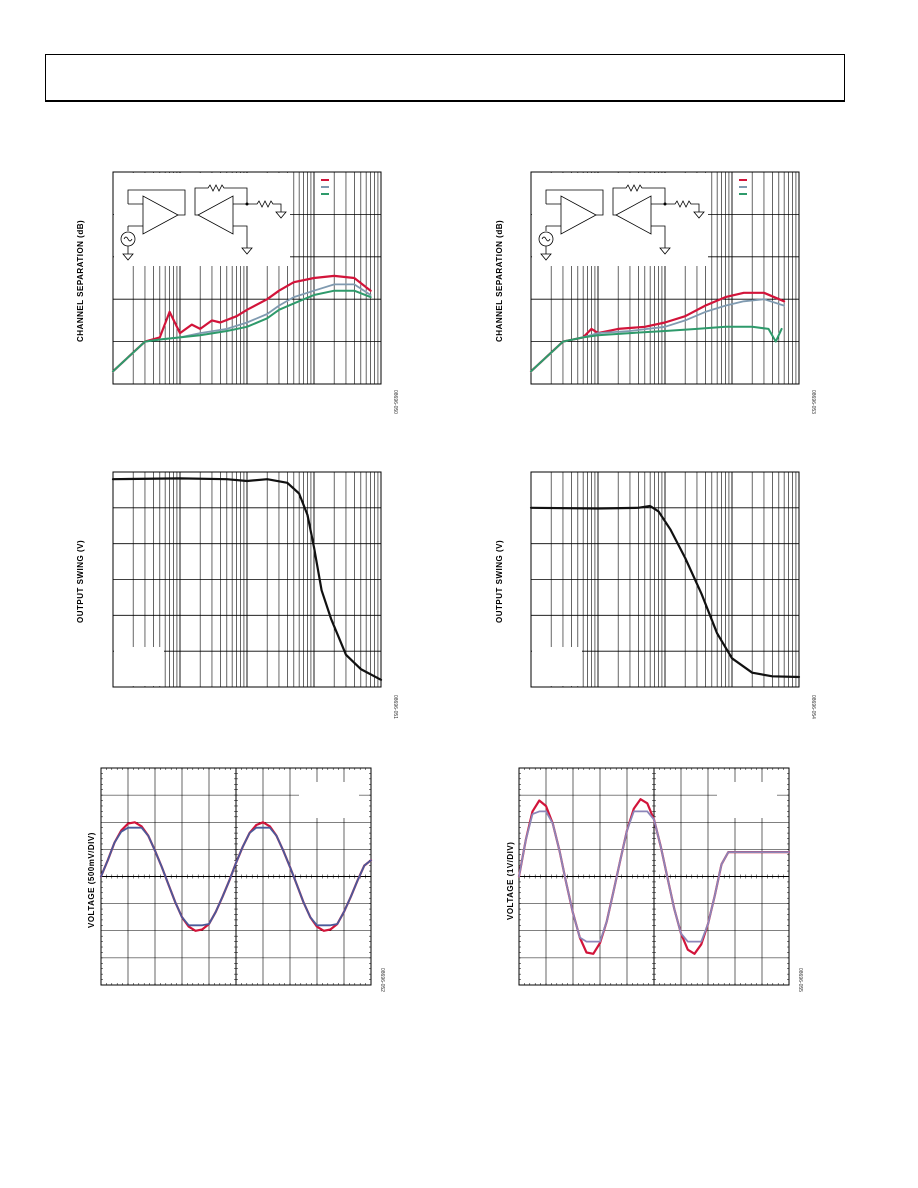  I want to click on scope-right-chart, so click(654, 876).